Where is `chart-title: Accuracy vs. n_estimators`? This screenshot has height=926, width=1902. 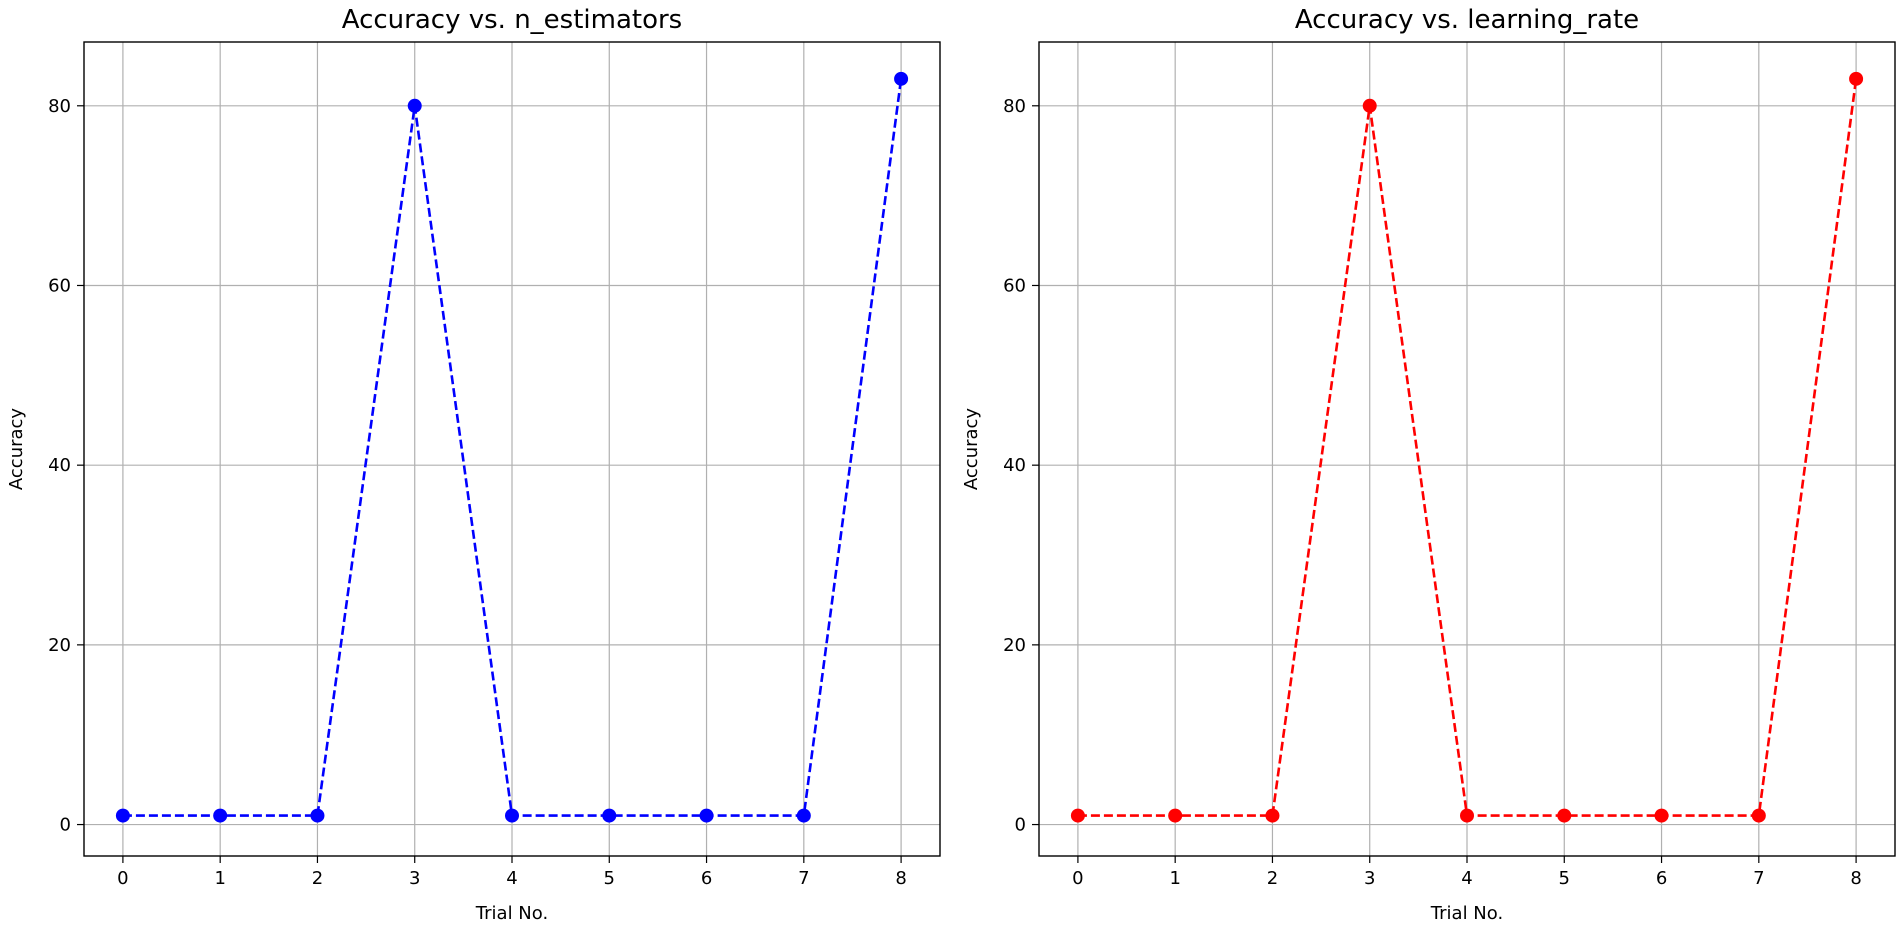
chart-title: Accuracy vs. n_estimators is located at coordinates (512, 20).